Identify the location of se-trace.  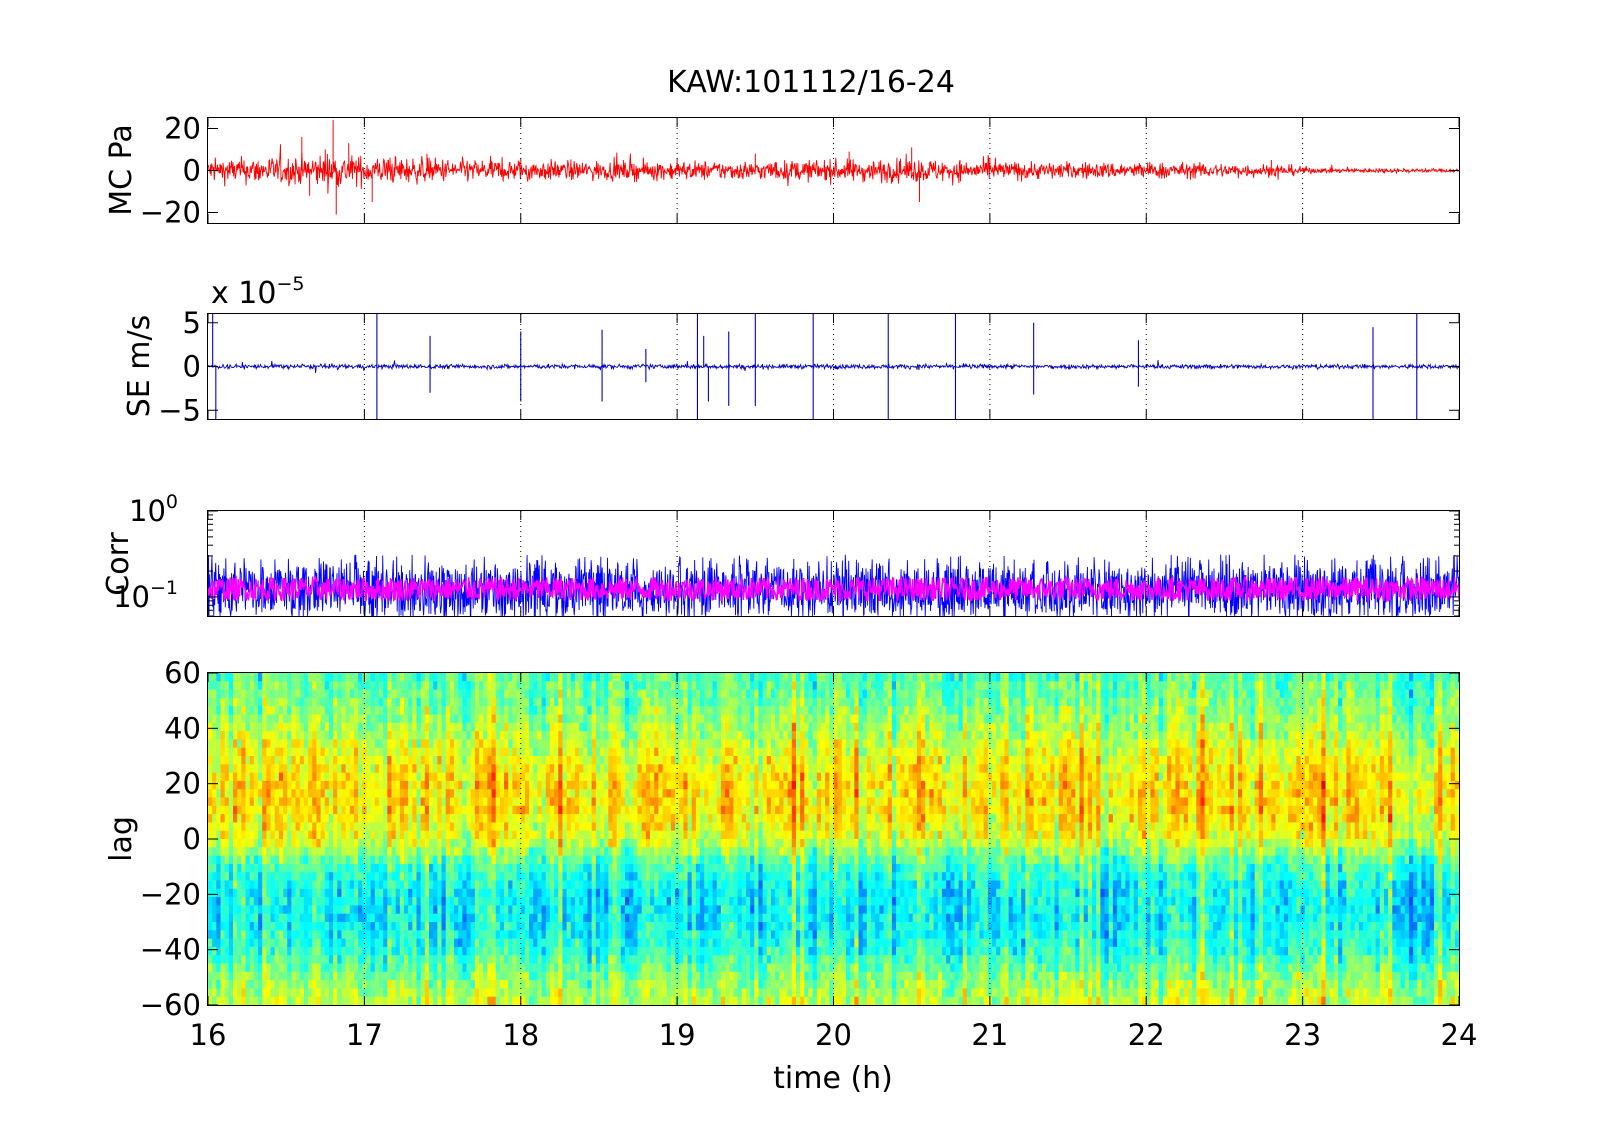
(833, 366).